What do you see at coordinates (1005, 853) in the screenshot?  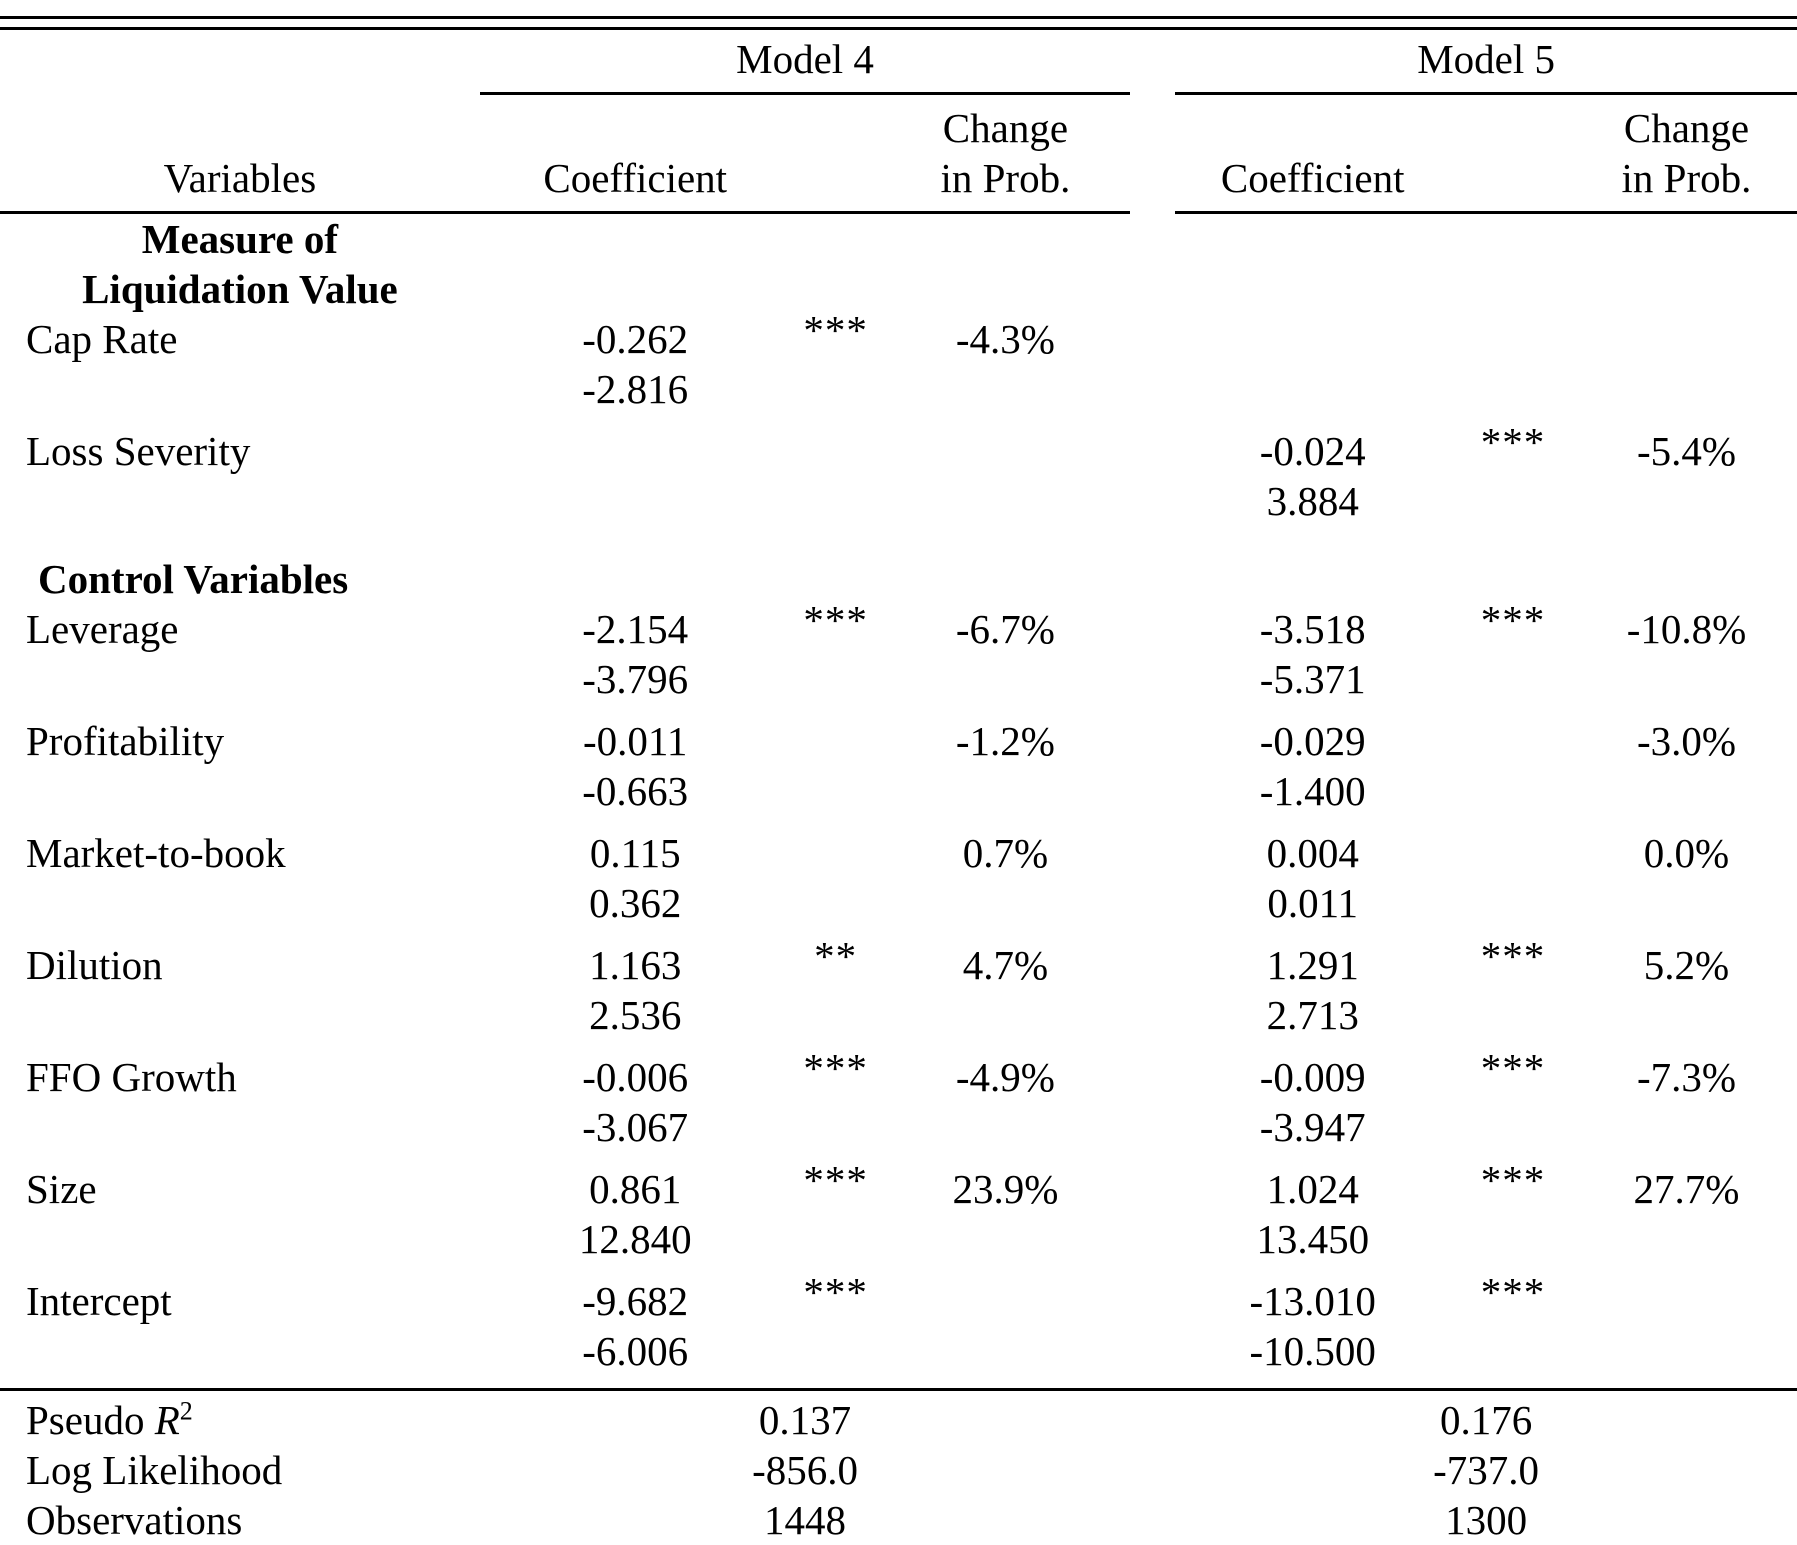 I see `m4-change-value: 0.7%` at bounding box center [1005, 853].